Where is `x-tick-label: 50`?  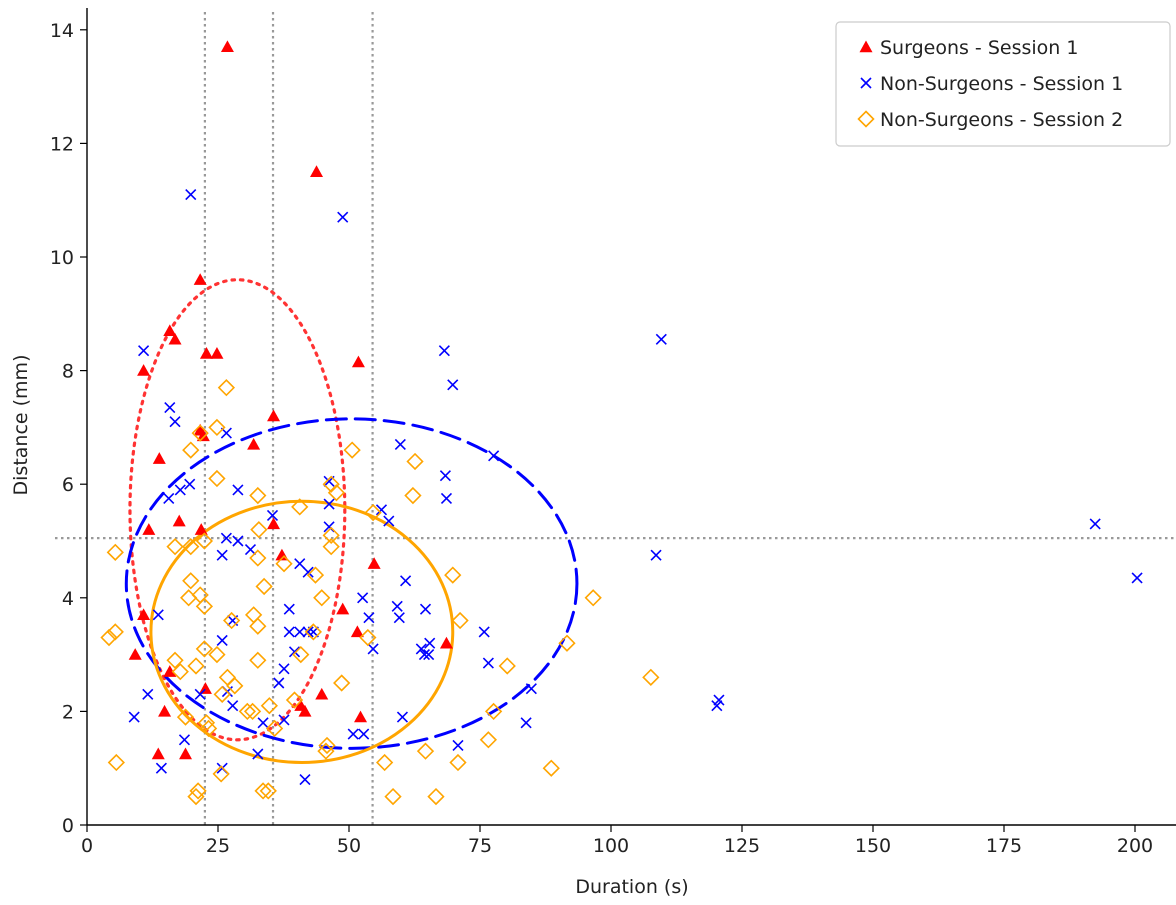 x-tick-label: 50 is located at coordinates (349, 846).